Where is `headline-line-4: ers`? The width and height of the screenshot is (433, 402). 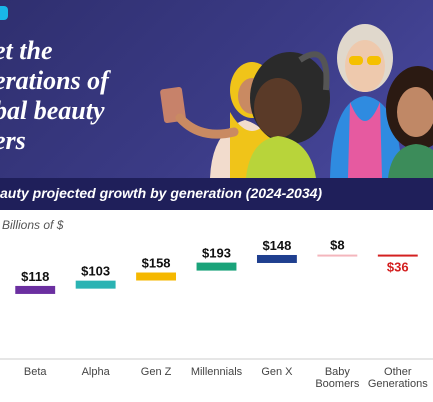
headline-line-4: ers is located at coordinates (13, 140).